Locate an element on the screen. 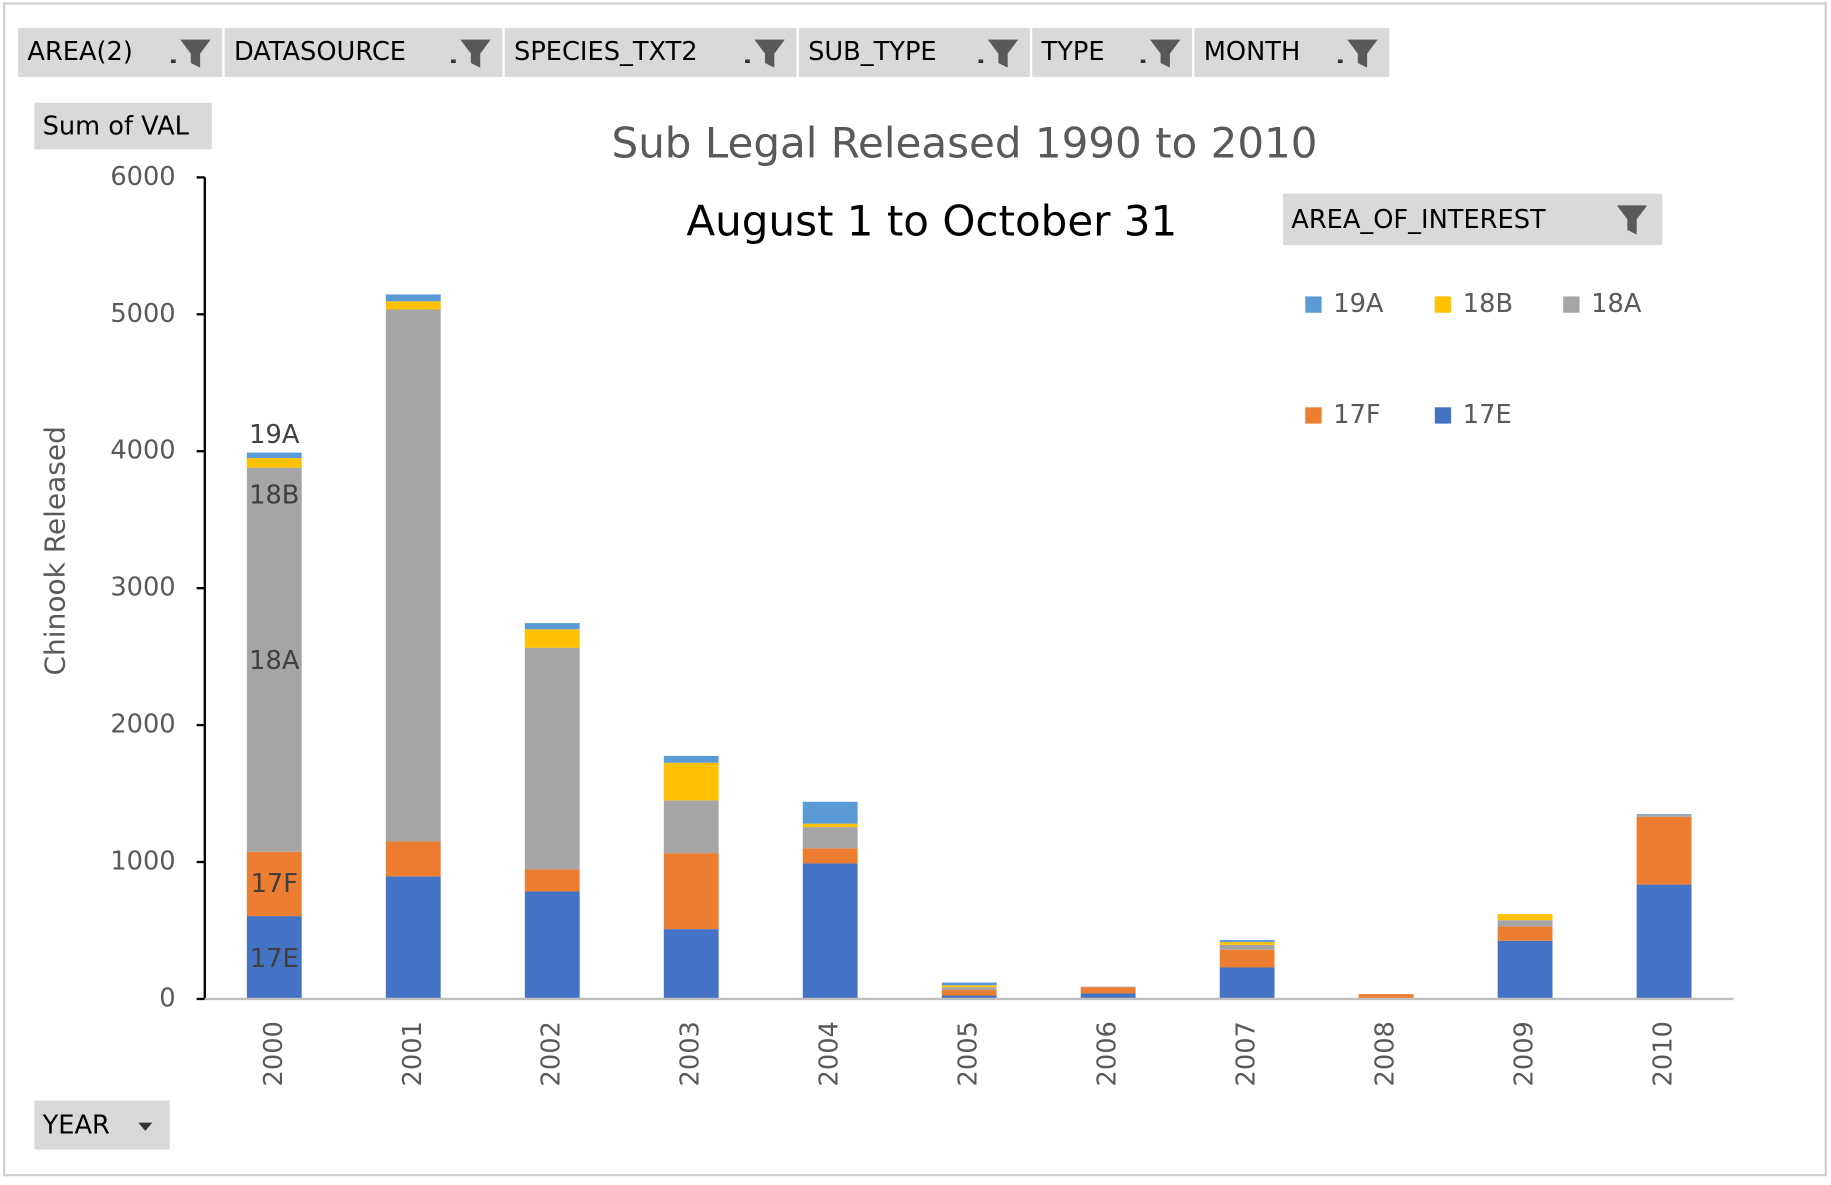 The height and width of the screenshot is (1185, 1831). button-label: TYPE is located at coordinates (1073, 52).